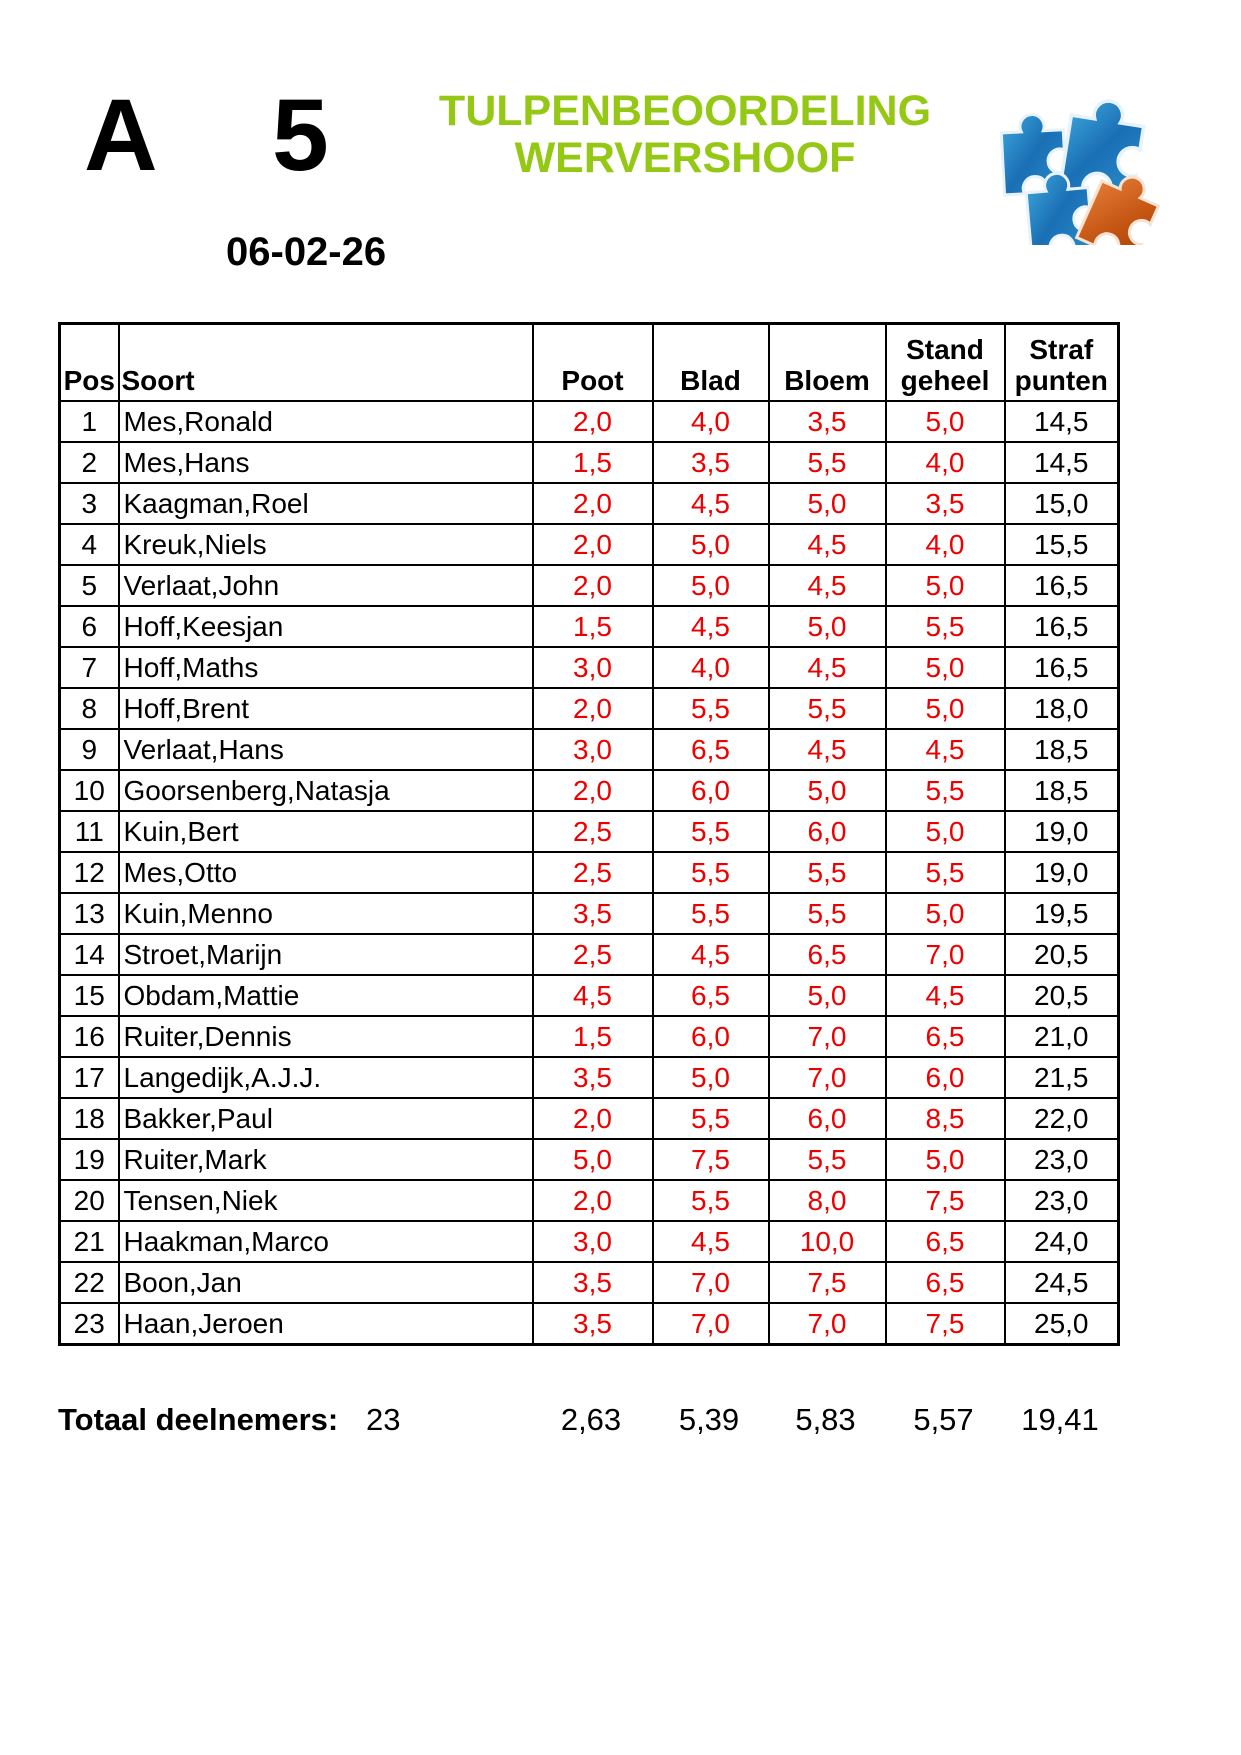 The width and height of the screenshot is (1241, 1755). What do you see at coordinates (1061, 1036) in the screenshot?
I see `straf-cell: 21,0` at bounding box center [1061, 1036].